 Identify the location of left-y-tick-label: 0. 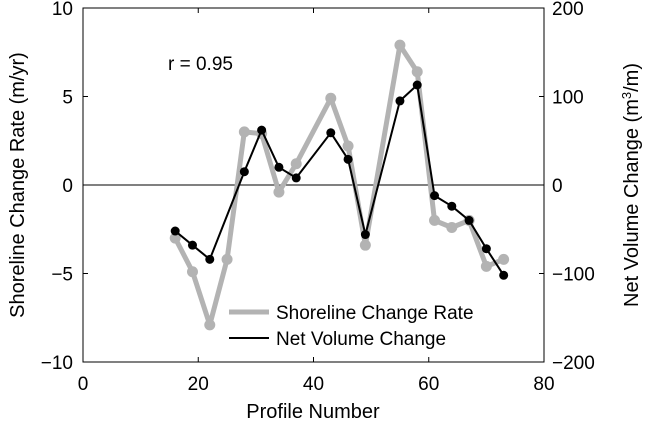
(67, 186).